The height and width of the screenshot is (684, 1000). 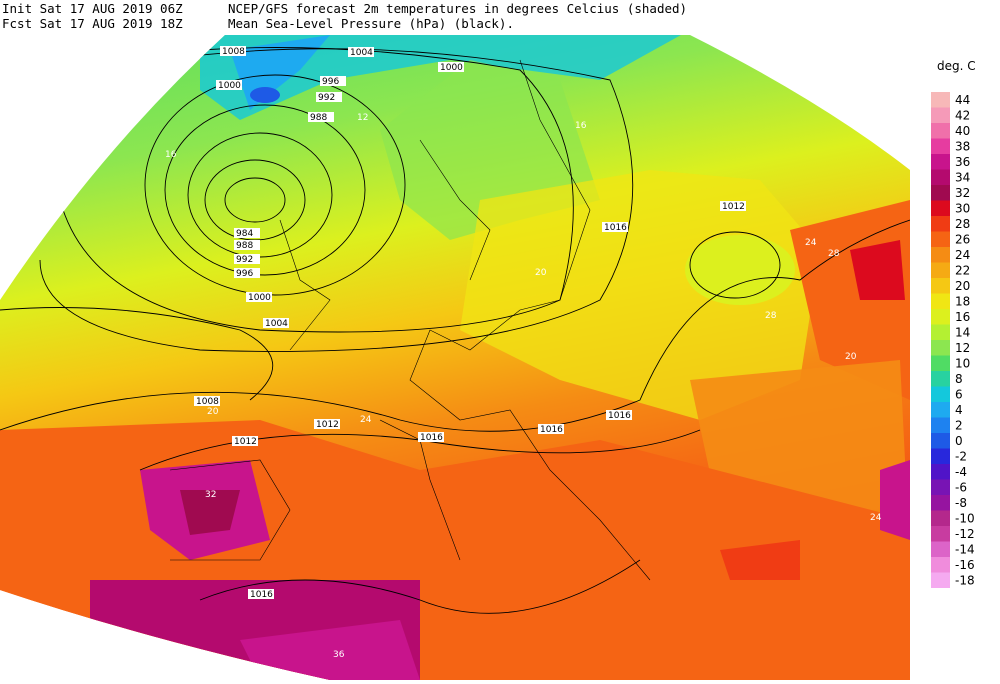 I want to click on legend-label: 42, so click(x=962, y=116).